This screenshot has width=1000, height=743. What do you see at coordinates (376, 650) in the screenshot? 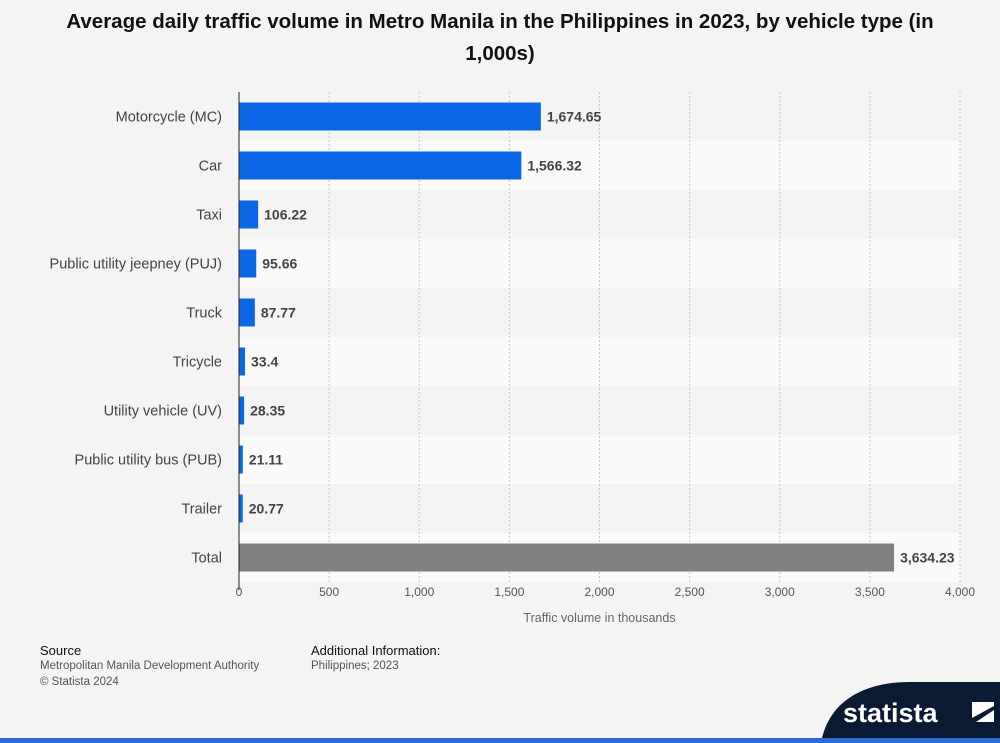
I see `additional-info-heading: Additional Information:` at bounding box center [376, 650].